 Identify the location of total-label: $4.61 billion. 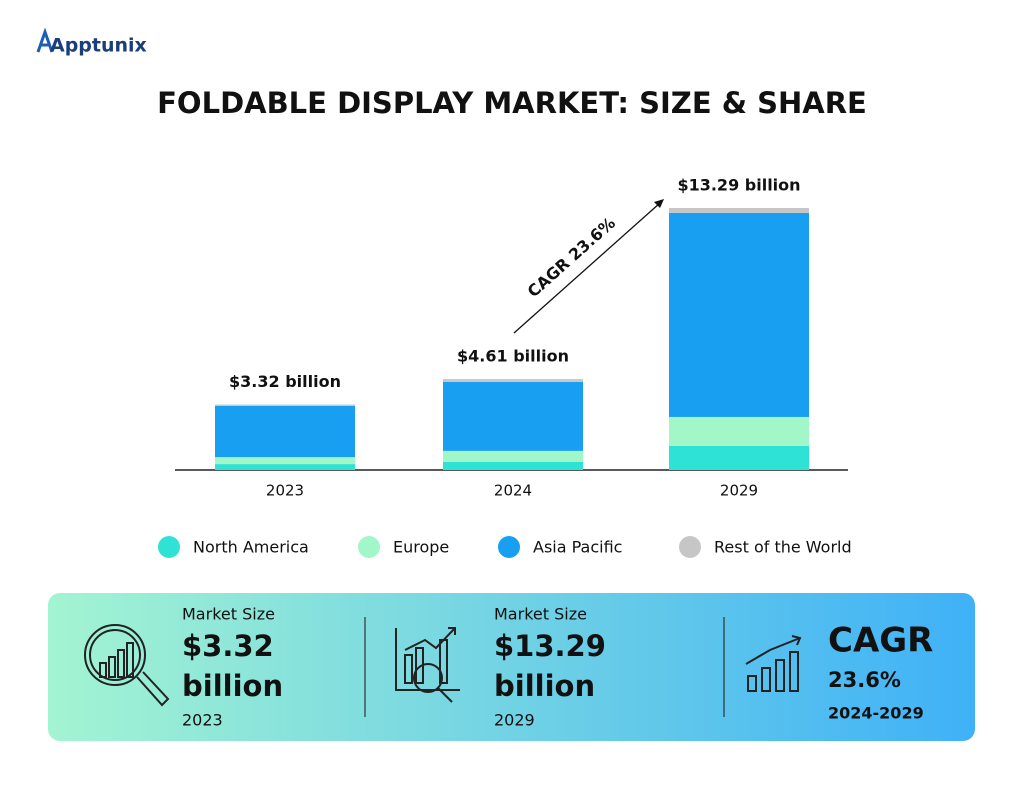
(513, 356).